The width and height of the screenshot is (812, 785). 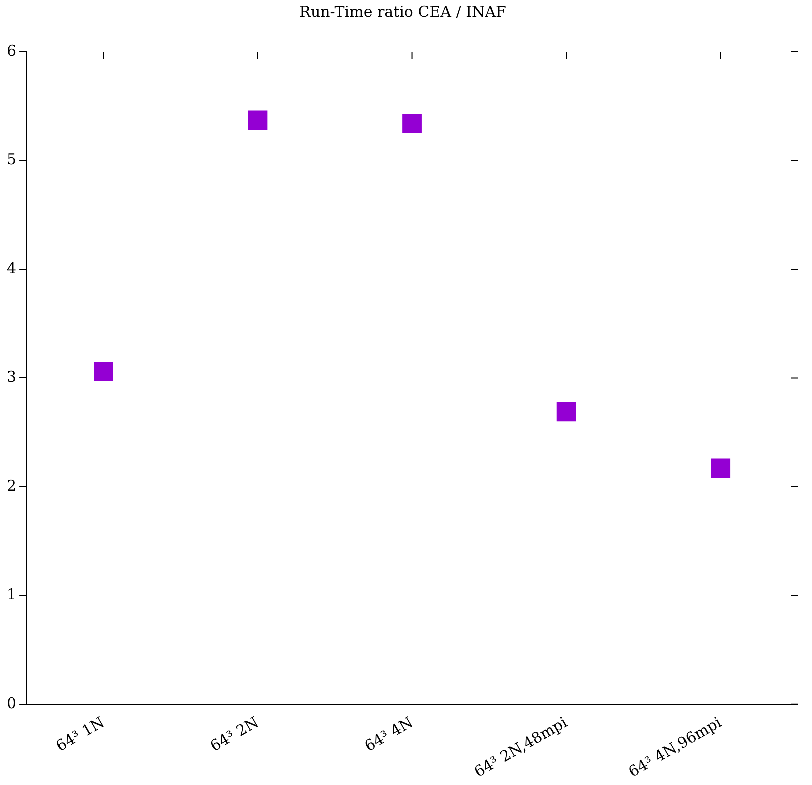 What do you see at coordinates (403, 11) in the screenshot?
I see `chart-title: Run-Time ratio CEA / INAF` at bounding box center [403, 11].